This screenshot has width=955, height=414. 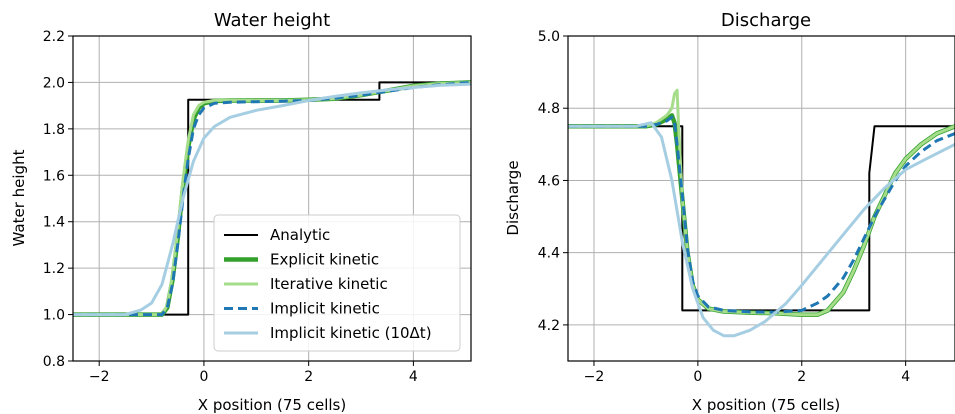 I want to click on y-tick-label: 4.4, so click(x=549, y=254).